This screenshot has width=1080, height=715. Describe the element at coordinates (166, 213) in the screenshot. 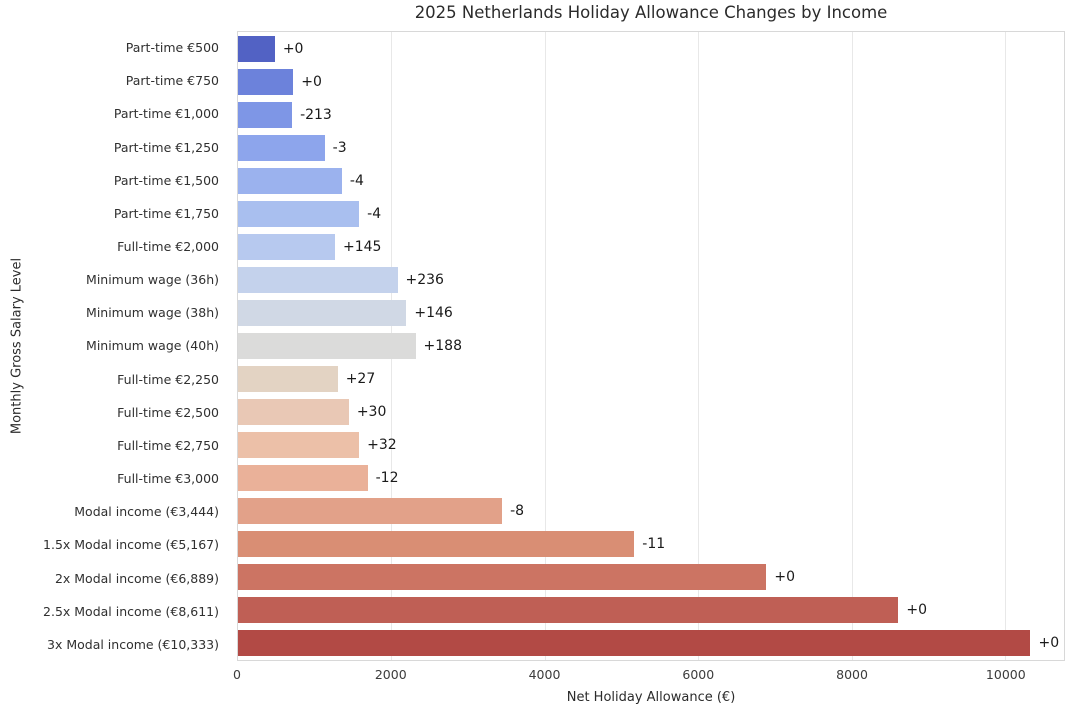

I see `category-label: Part-time €1,750` at that location.